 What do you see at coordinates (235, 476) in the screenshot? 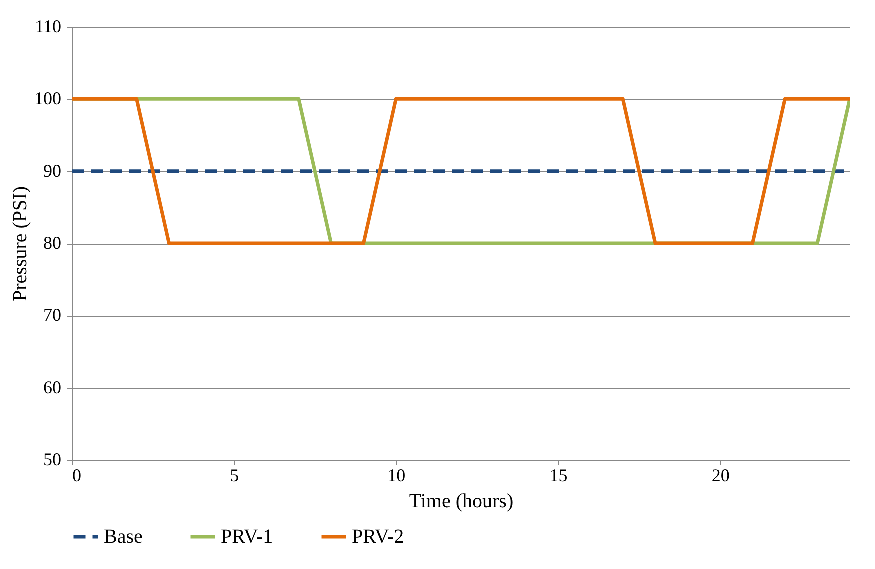
I see `x-tick-label: 5` at bounding box center [235, 476].